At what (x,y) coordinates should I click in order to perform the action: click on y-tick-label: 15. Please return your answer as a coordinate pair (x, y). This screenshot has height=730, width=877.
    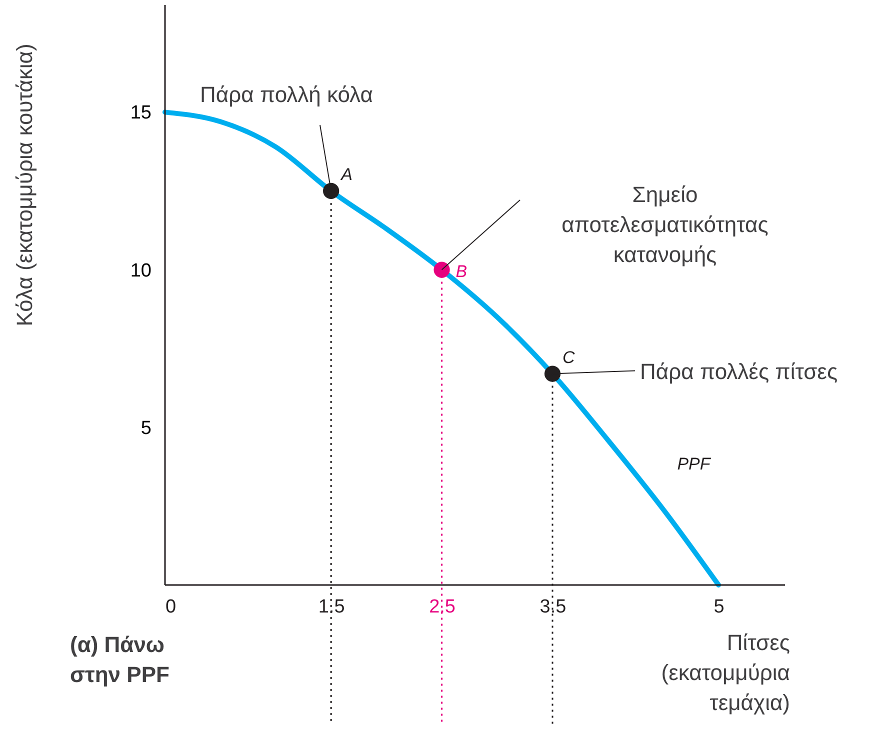
    Looking at the image, I should click on (141, 113).